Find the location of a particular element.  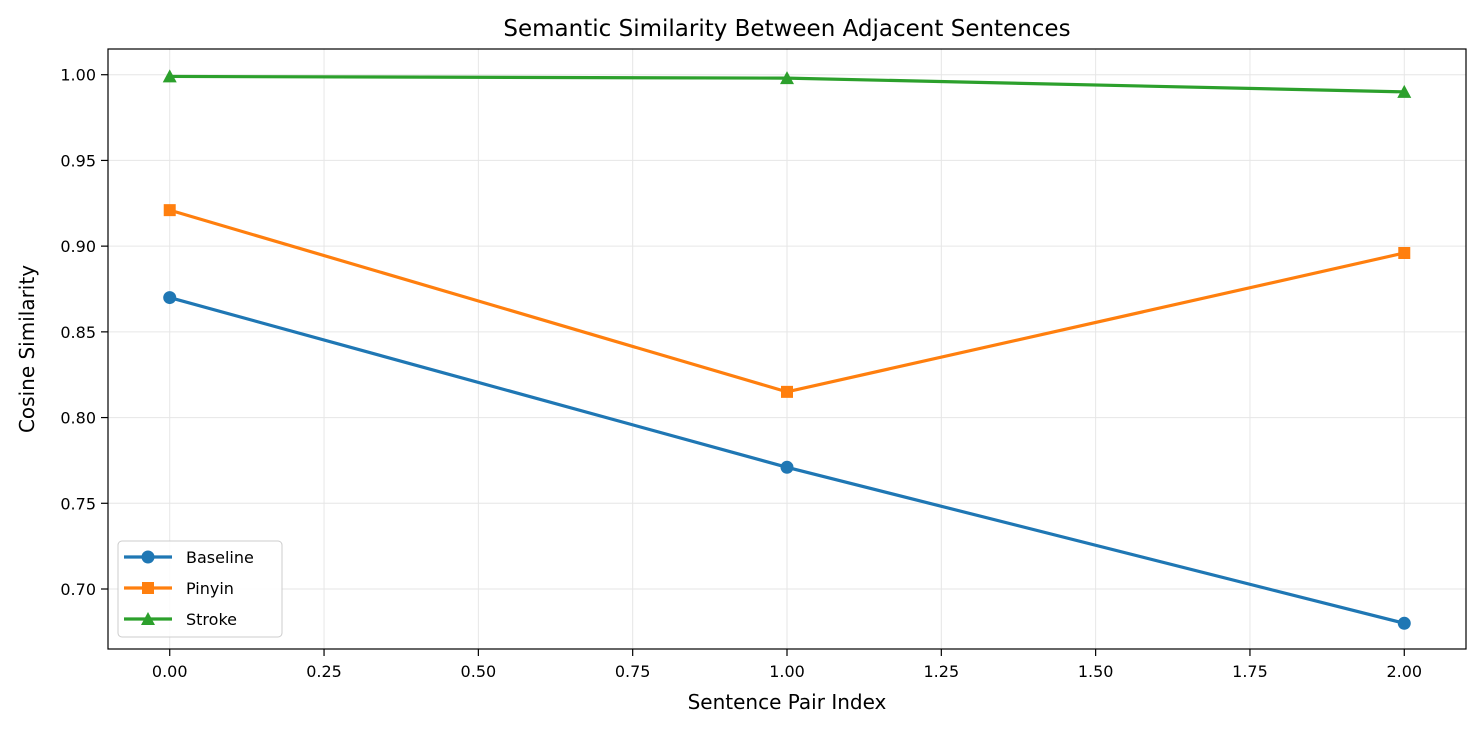

y-tick-label: 0.70 is located at coordinates (78, 589).